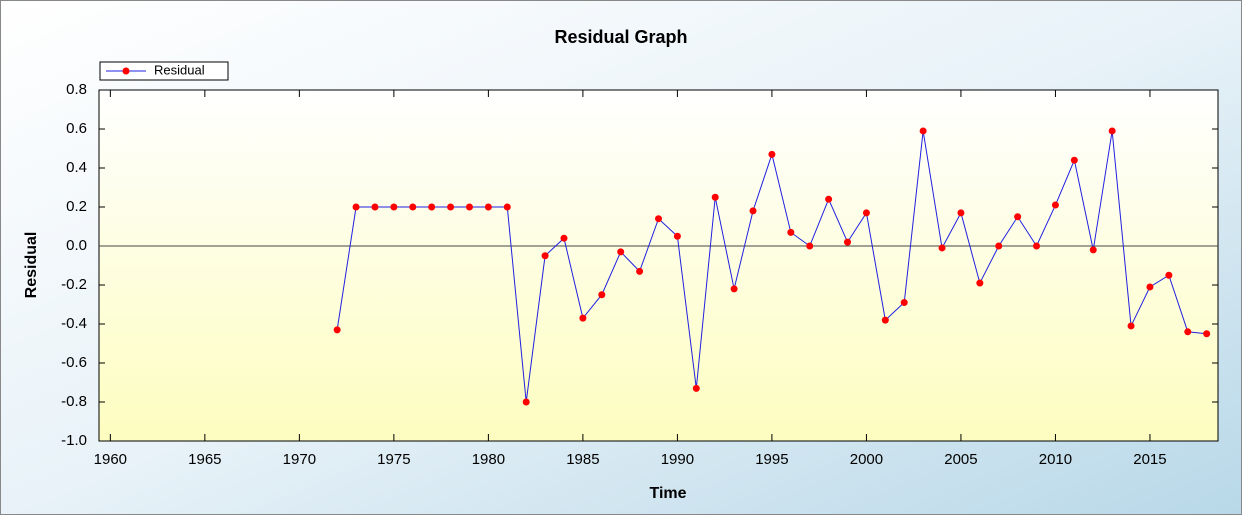  Describe the element at coordinates (771, 459) in the screenshot. I see `x-tick-label: 1995` at that location.